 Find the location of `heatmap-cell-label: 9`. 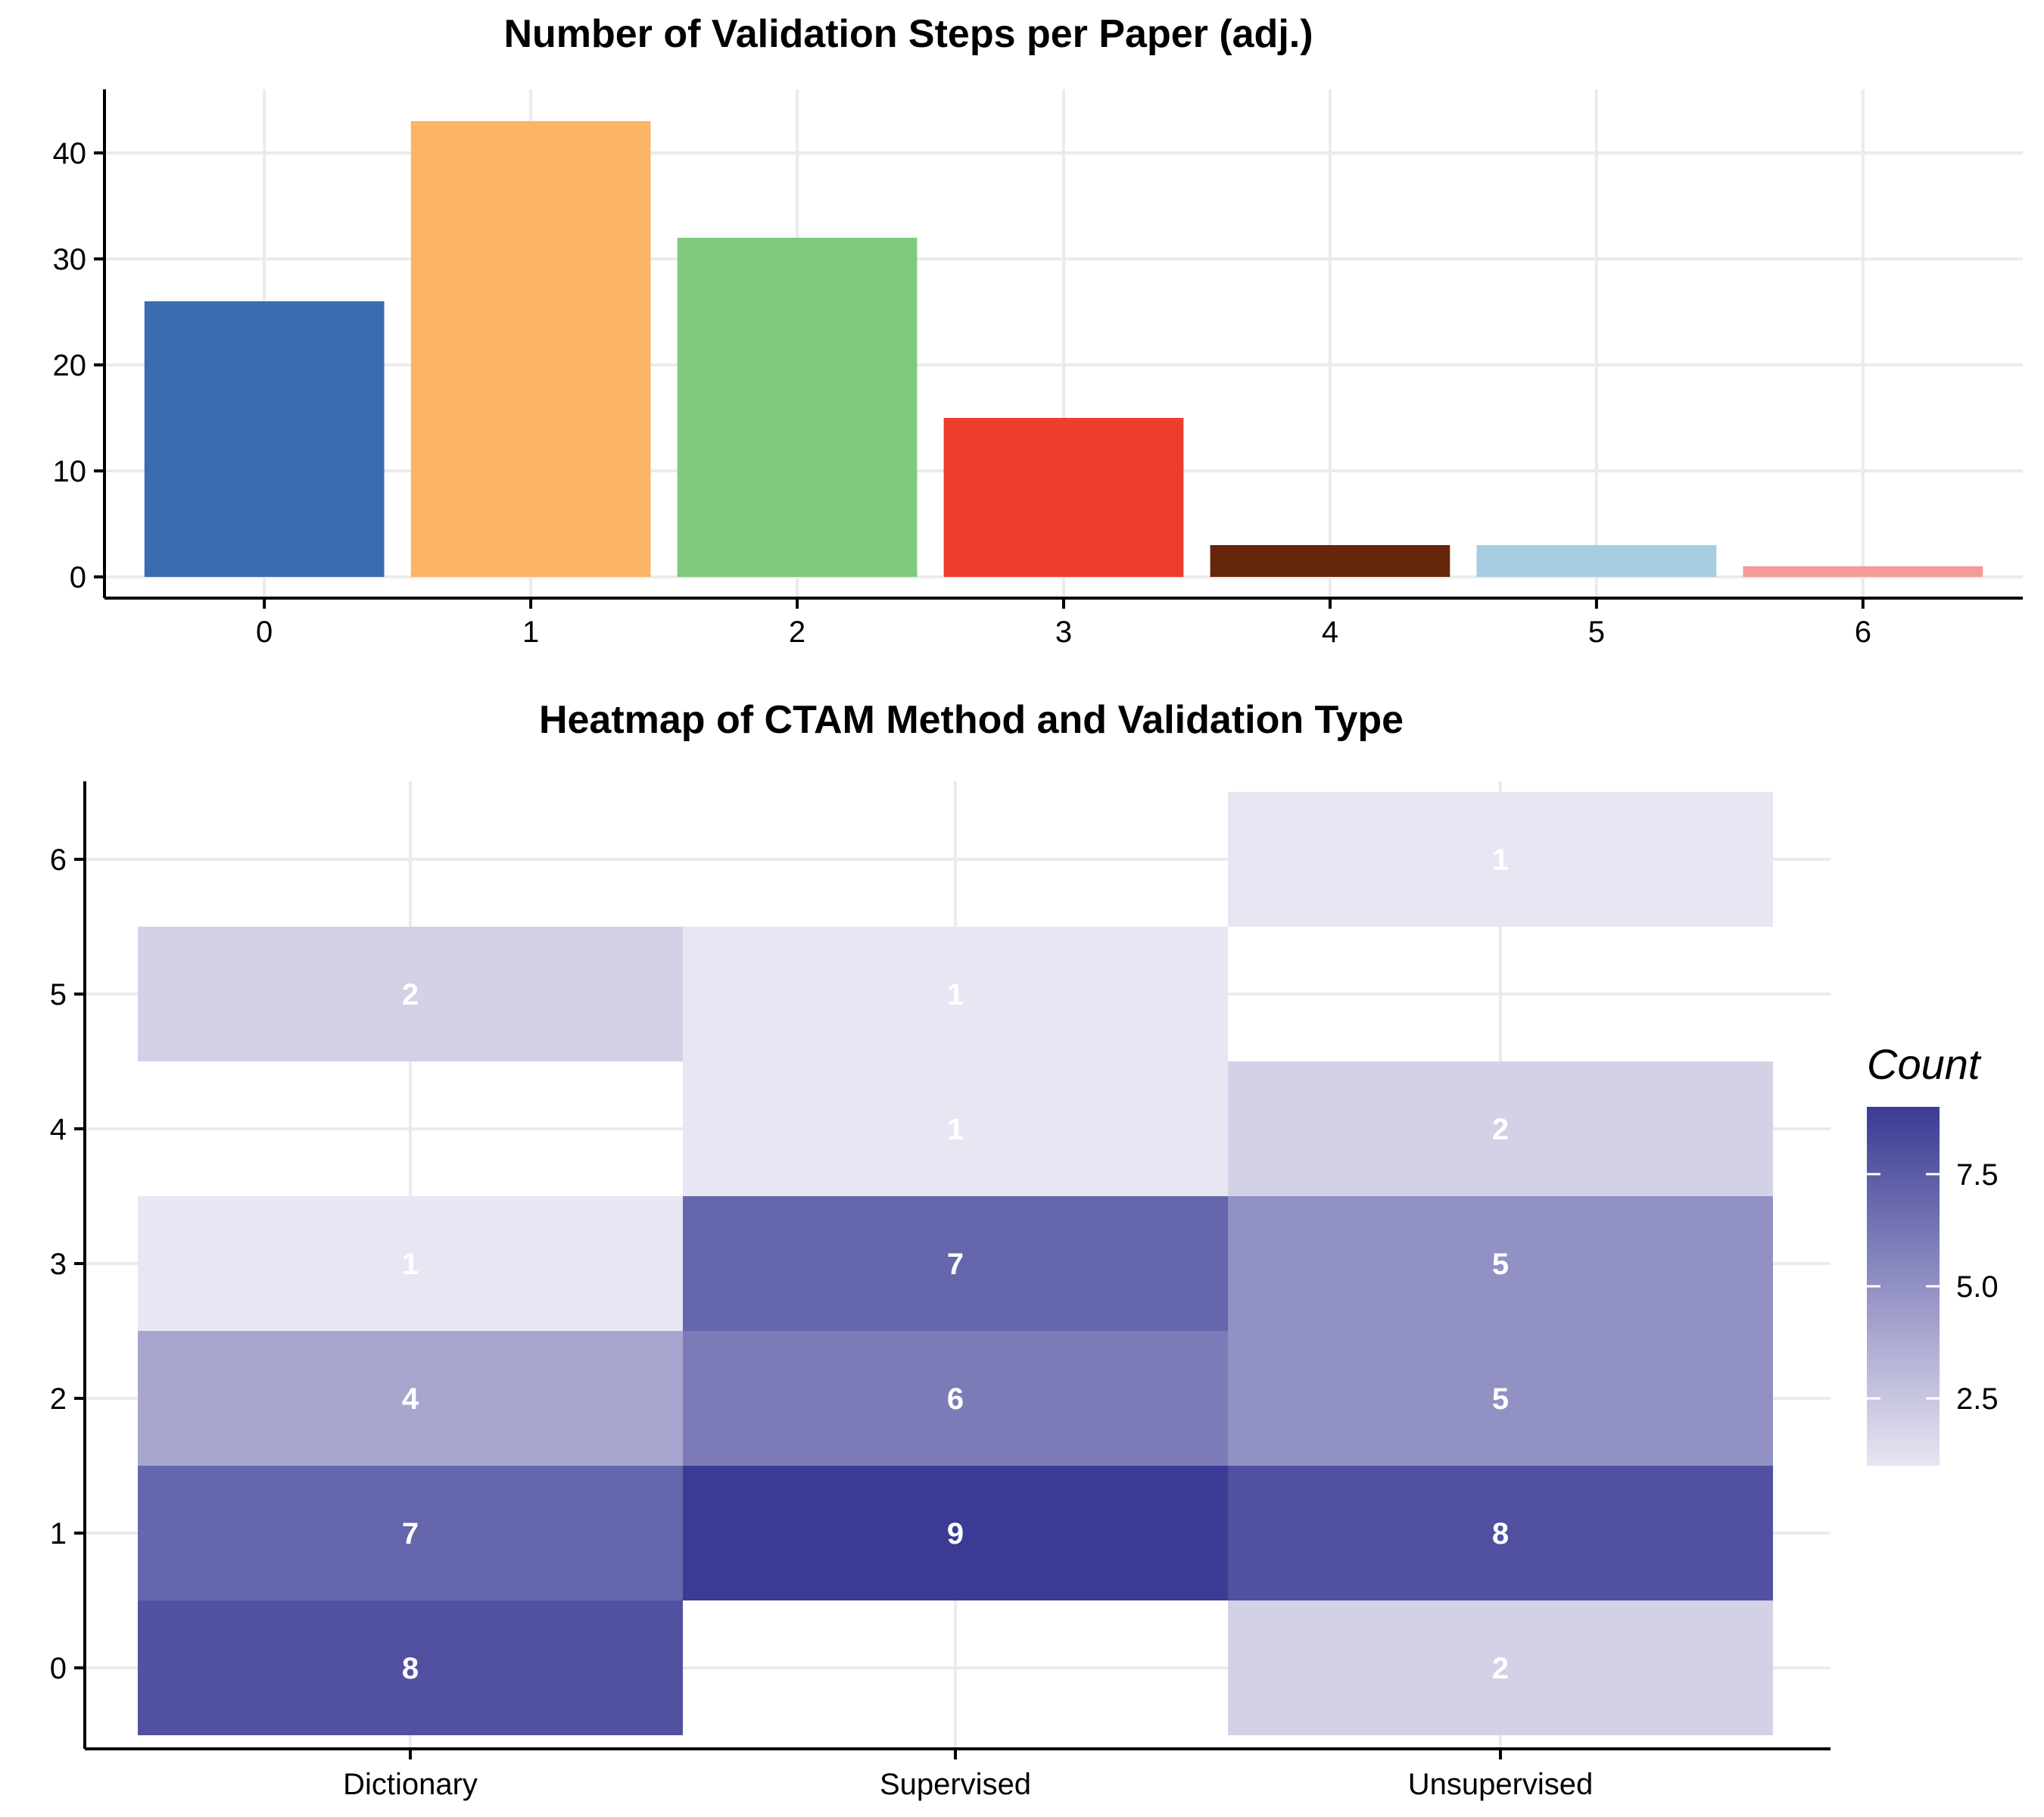

heatmap-cell-label: 9 is located at coordinates (955, 1534).